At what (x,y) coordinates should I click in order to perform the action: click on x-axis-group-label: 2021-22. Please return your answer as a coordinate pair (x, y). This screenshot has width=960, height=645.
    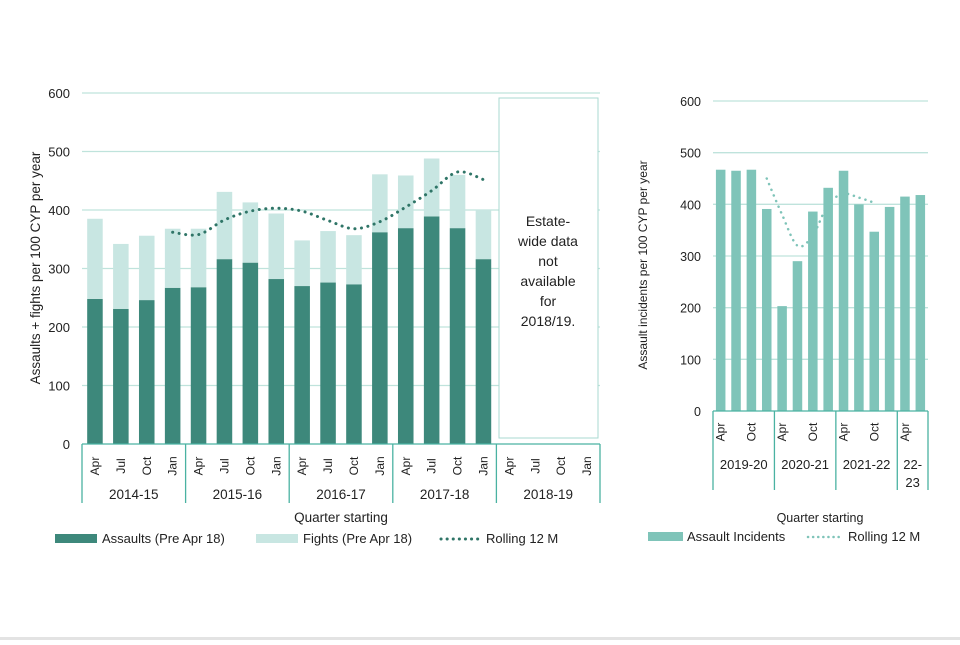
    Looking at the image, I should click on (867, 464).